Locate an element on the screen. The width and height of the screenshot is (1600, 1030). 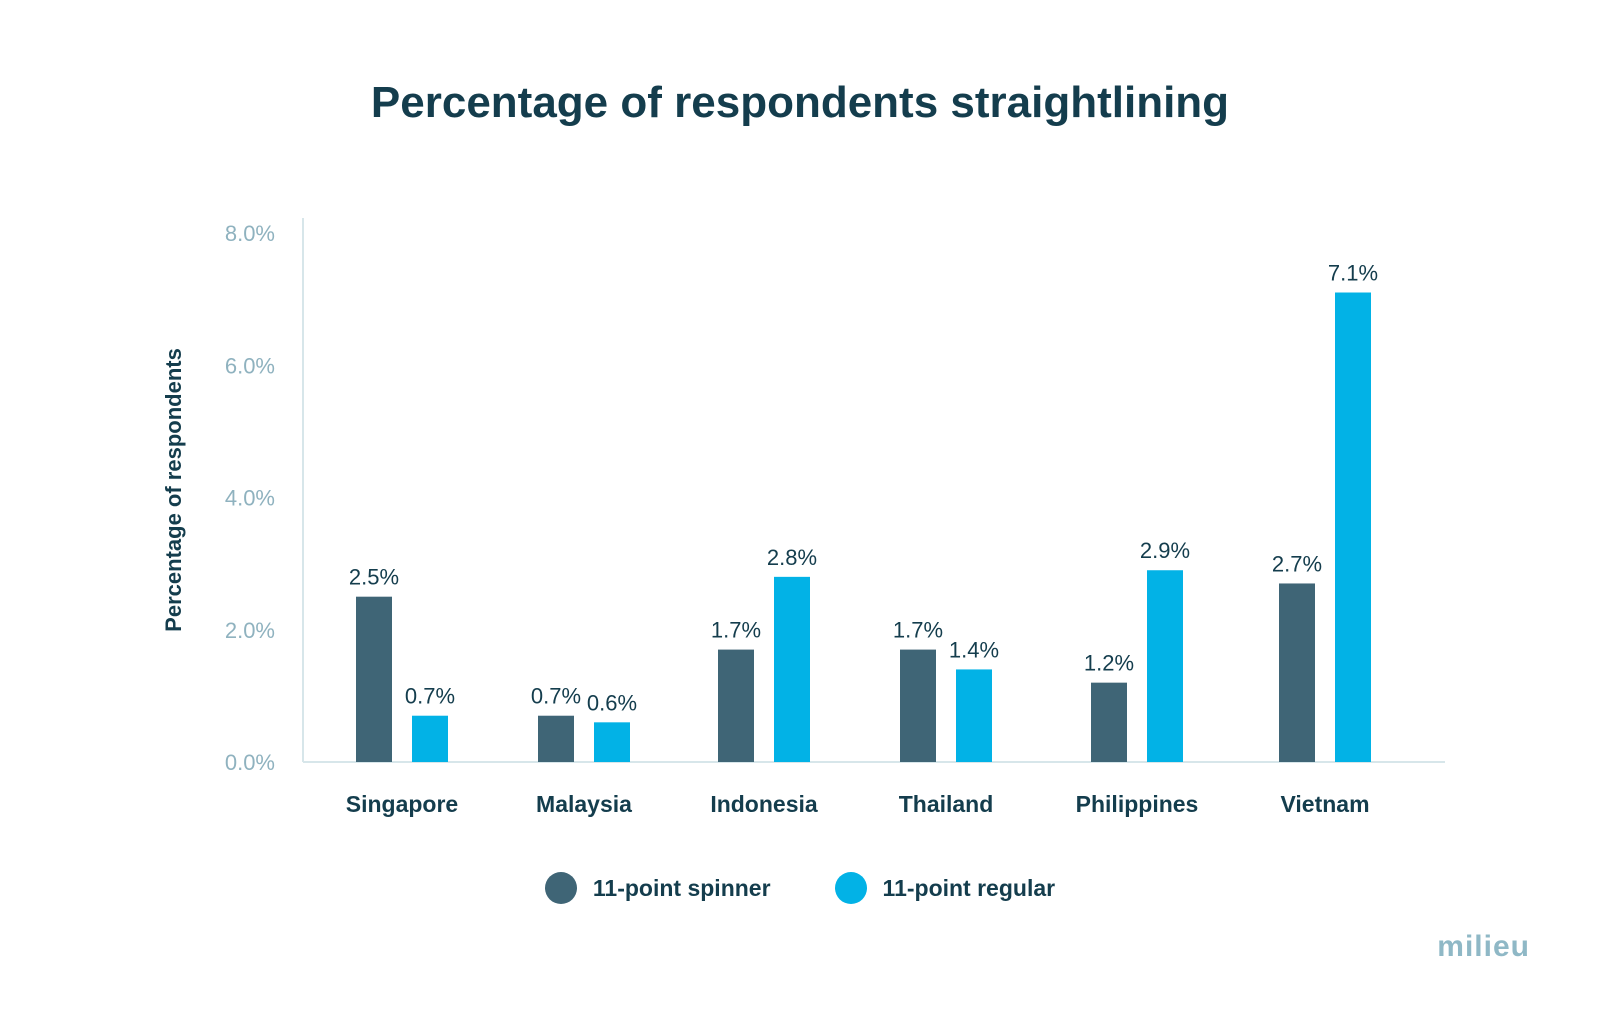
data-label: 7.1% is located at coordinates (1353, 273).